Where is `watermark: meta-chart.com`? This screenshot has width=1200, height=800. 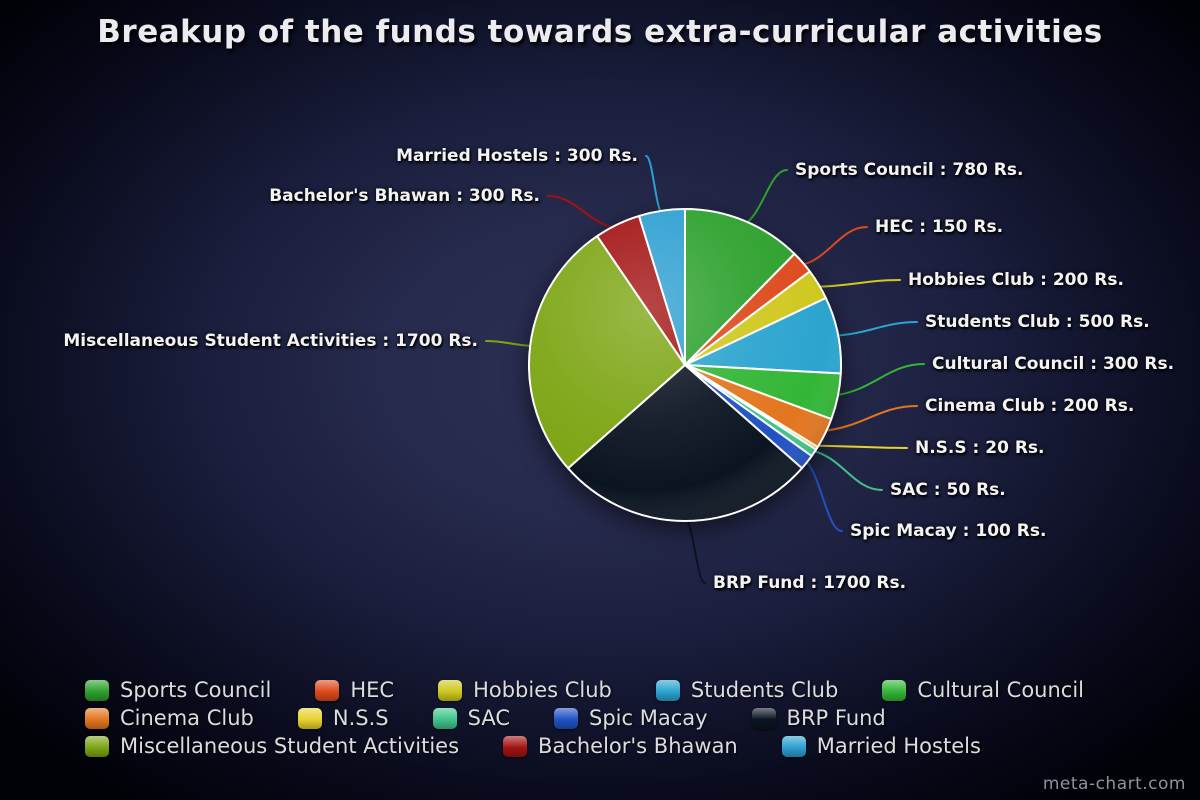 watermark: meta-chart.com is located at coordinates (1114, 784).